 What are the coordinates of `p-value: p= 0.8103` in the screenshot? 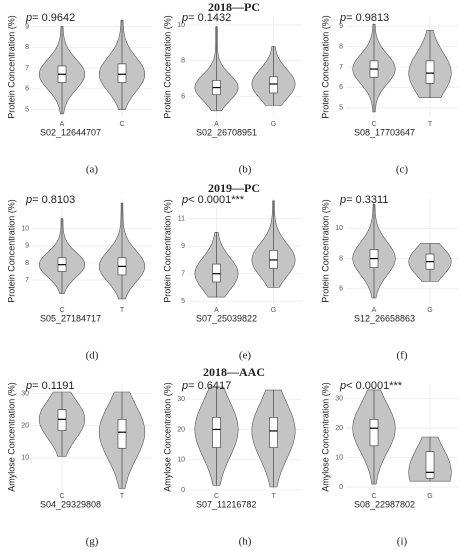 It's located at (50, 200).